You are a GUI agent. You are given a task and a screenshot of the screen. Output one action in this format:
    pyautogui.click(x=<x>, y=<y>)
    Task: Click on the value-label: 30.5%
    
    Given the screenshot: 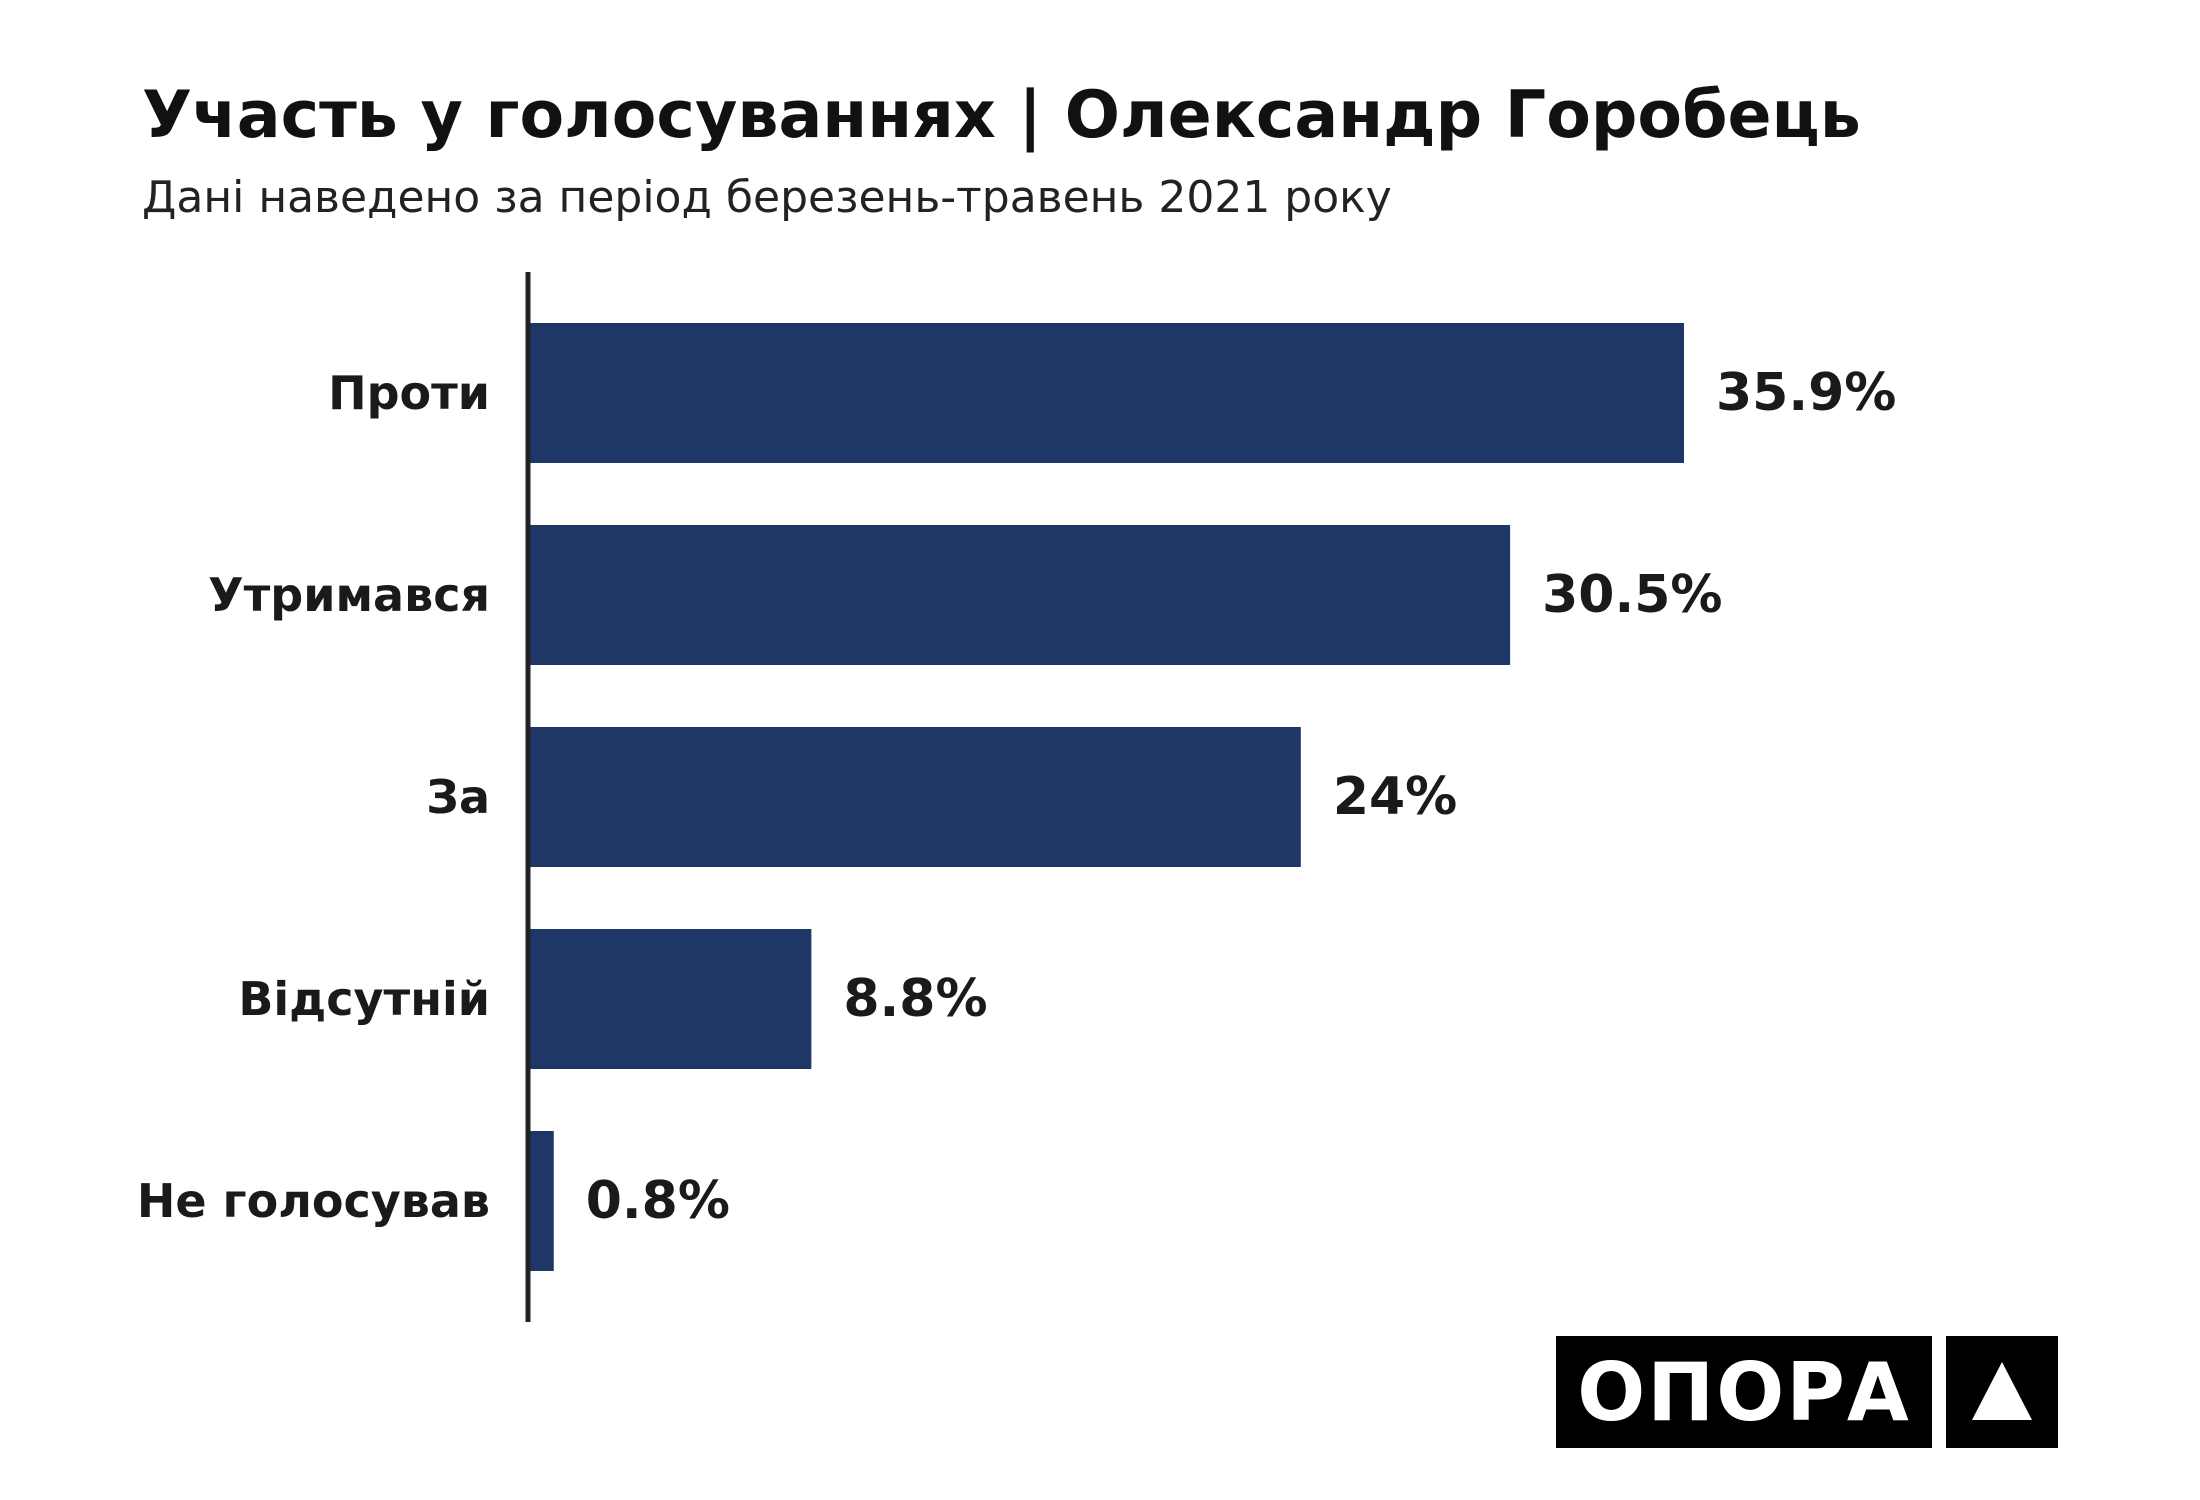 What is the action you would take?
    pyautogui.click(x=1632, y=595)
    